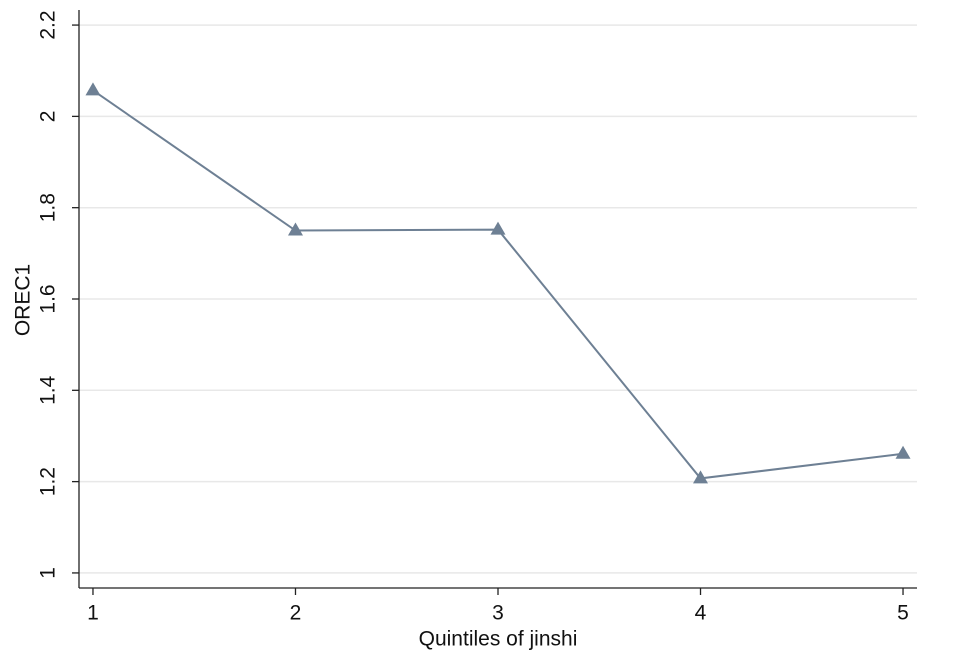 The width and height of the screenshot is (954, 670). I want to click on y-tick-label: 2, so click(48, 117).